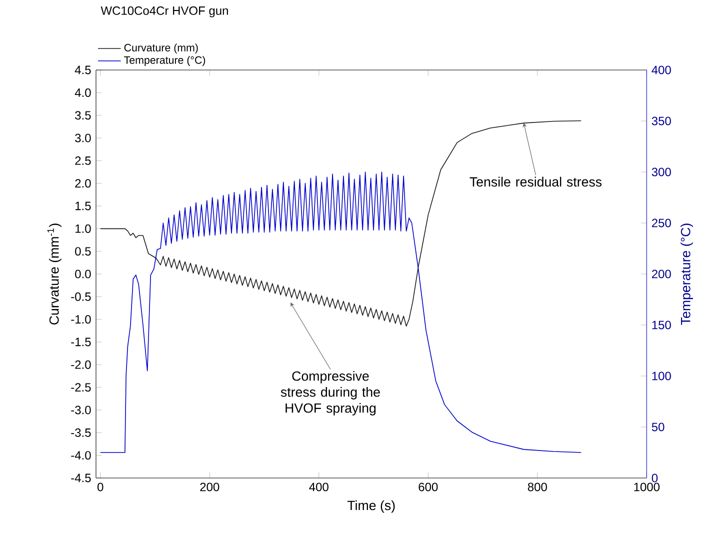 The image size is (711, 536). What do you see at coordinates (81, 410) in the screenshot?
I see `y-tick-label: -3.0` at bounding box center [81, 410].